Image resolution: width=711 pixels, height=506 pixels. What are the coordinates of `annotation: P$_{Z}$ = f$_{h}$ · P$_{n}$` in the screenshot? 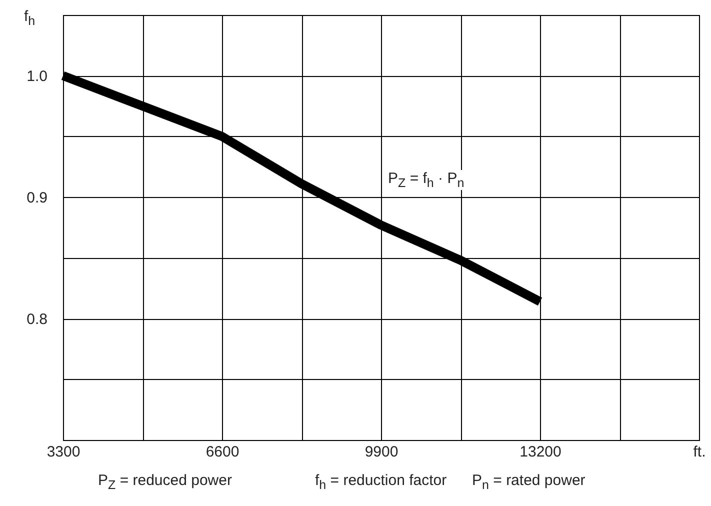 It's located at (426, 180).